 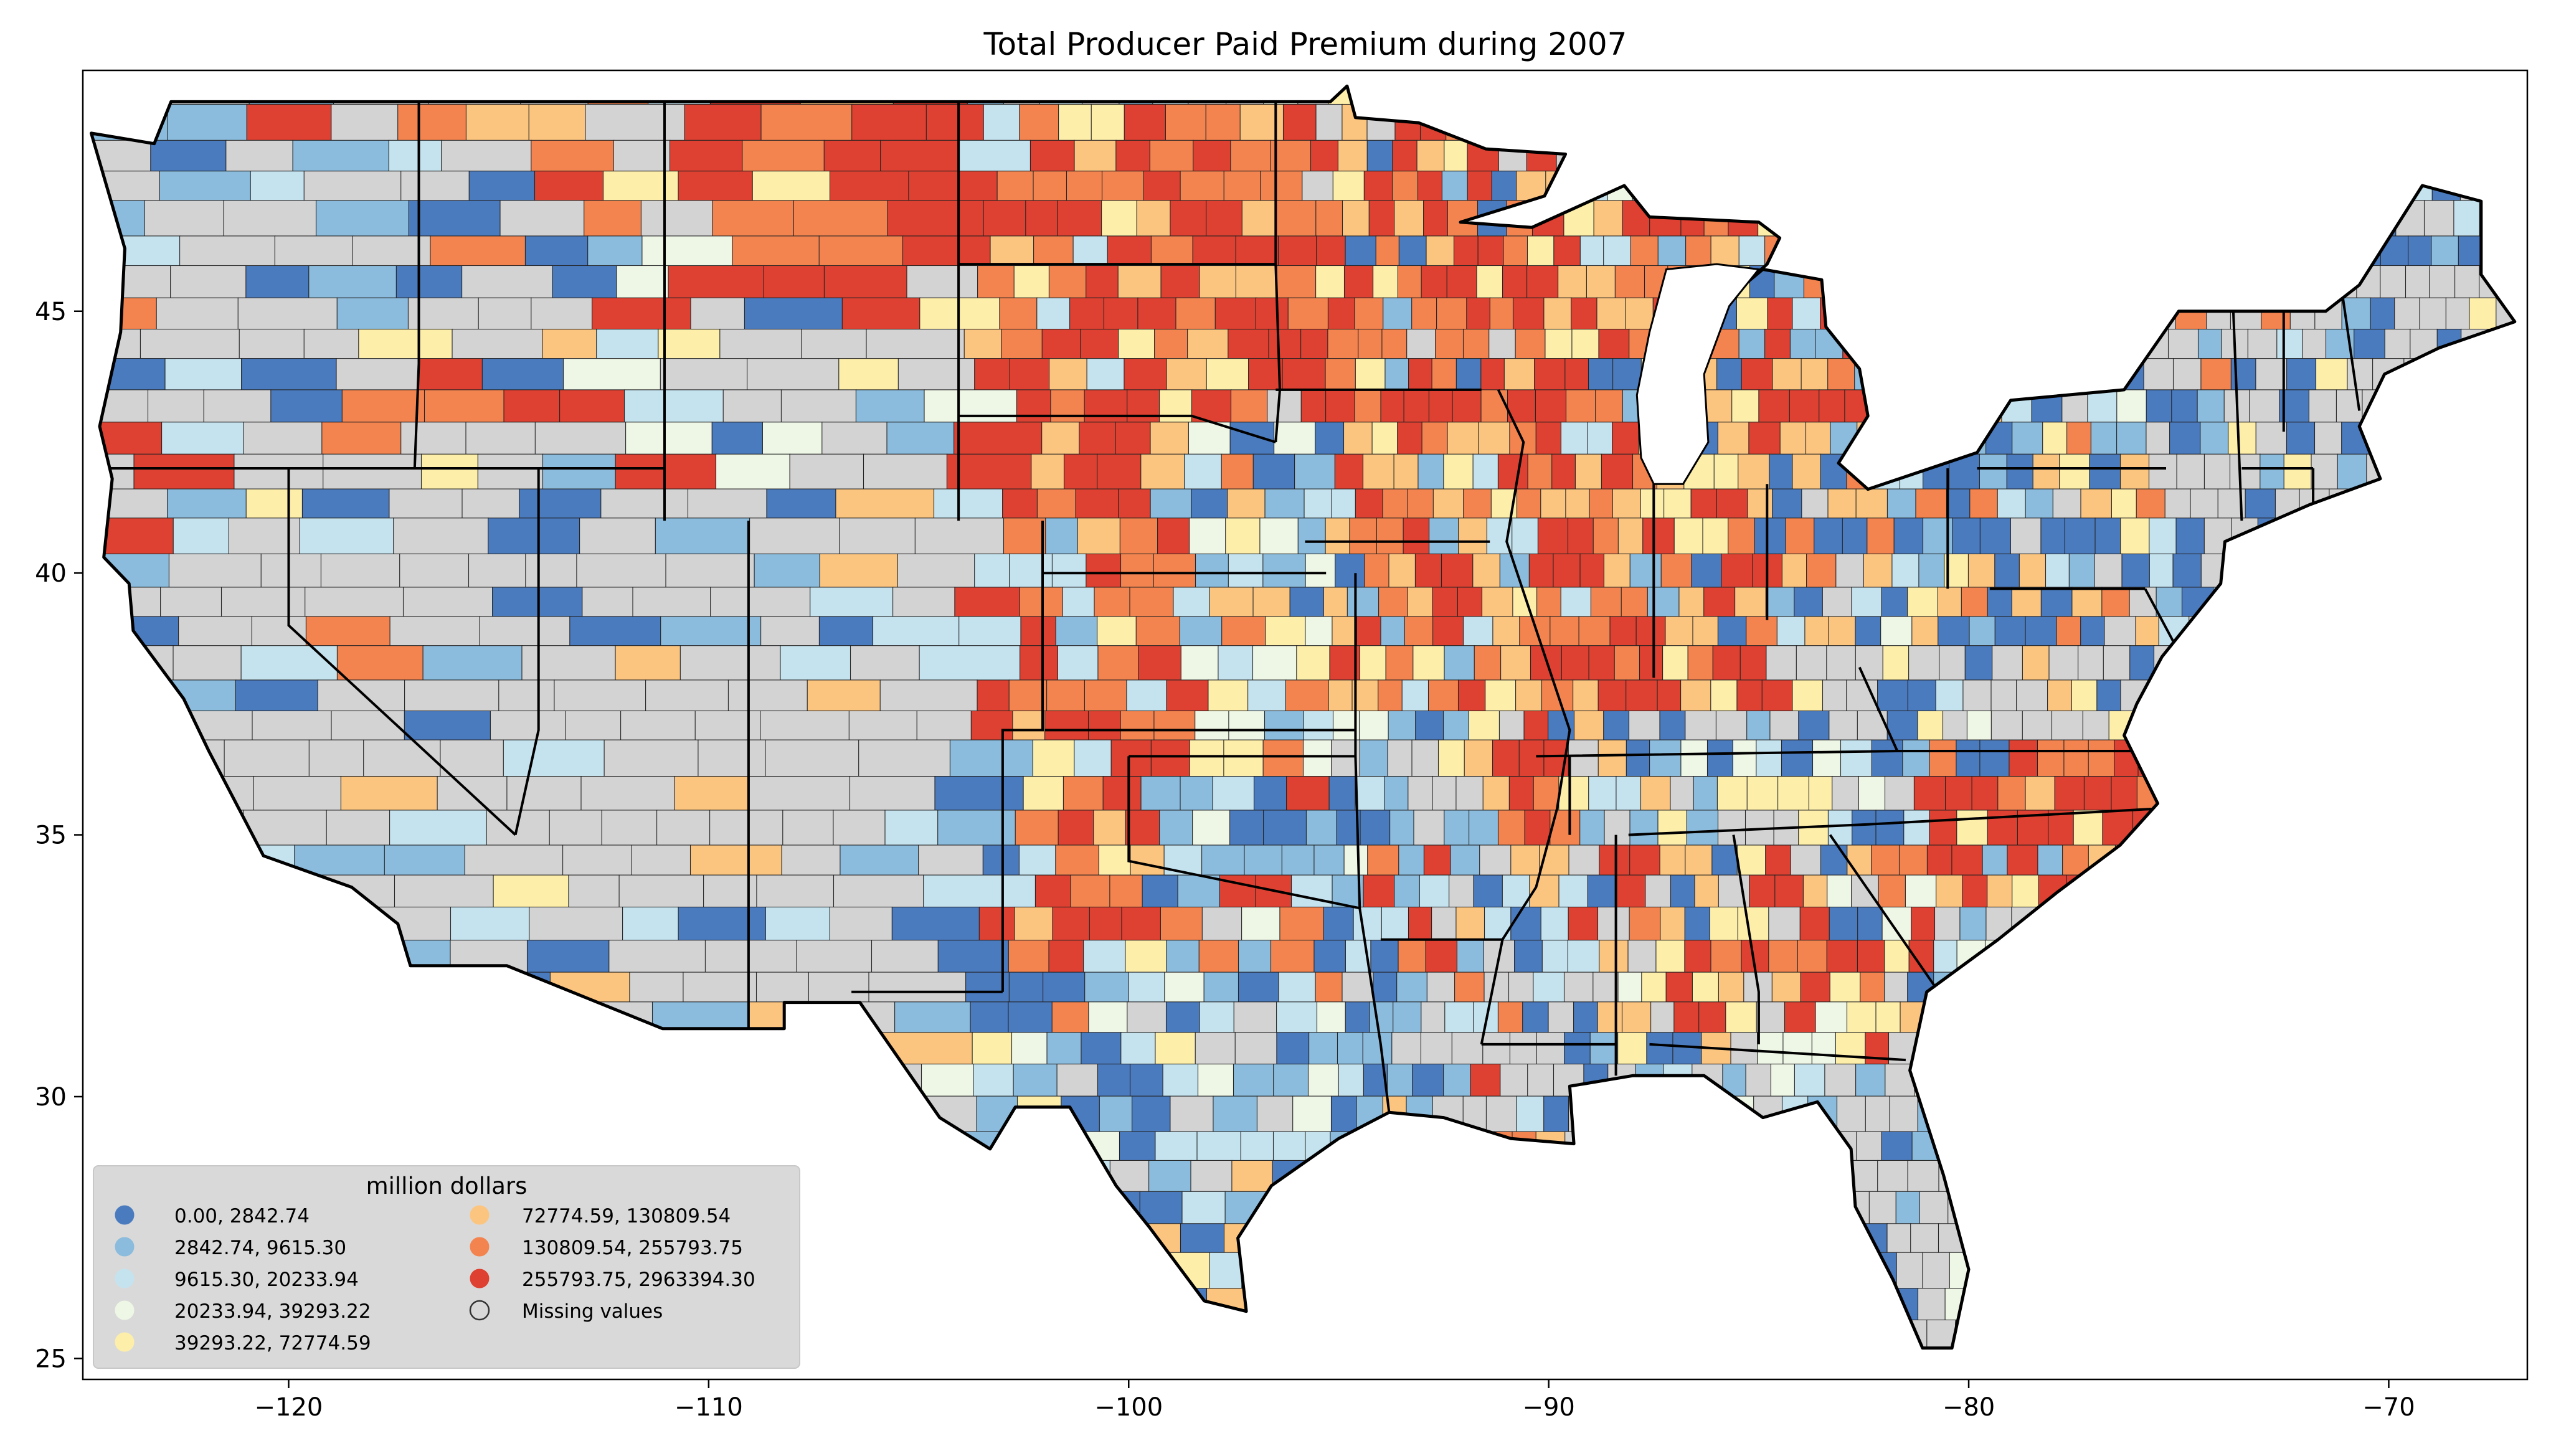 I want to click on state-boundary, so click(x=401, y=652).